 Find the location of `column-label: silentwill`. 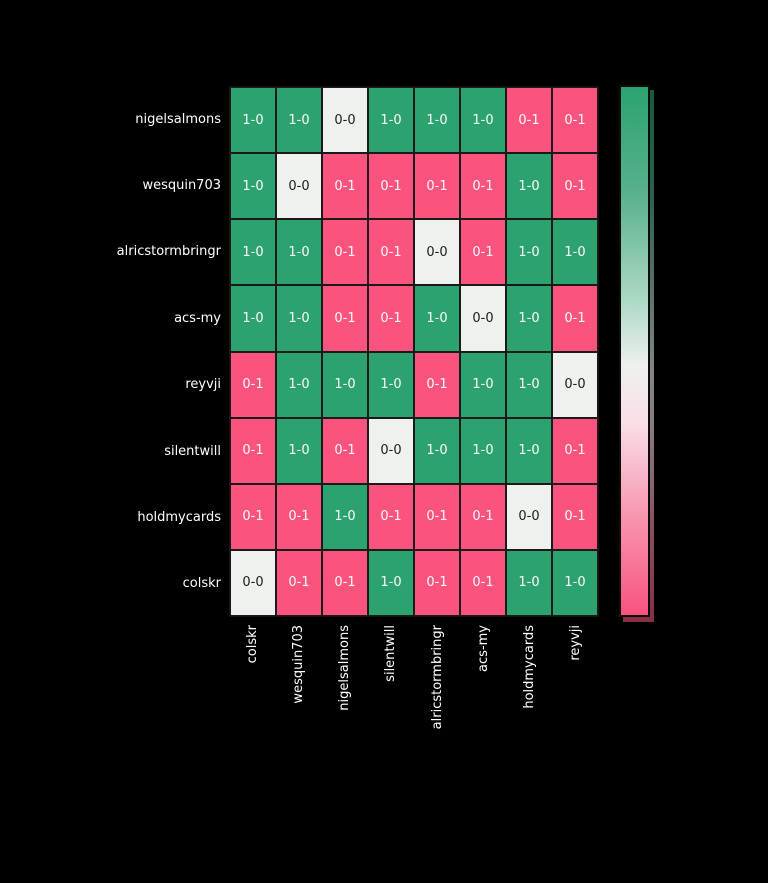

column-label: silentwill is located at coordinates (391, 653).